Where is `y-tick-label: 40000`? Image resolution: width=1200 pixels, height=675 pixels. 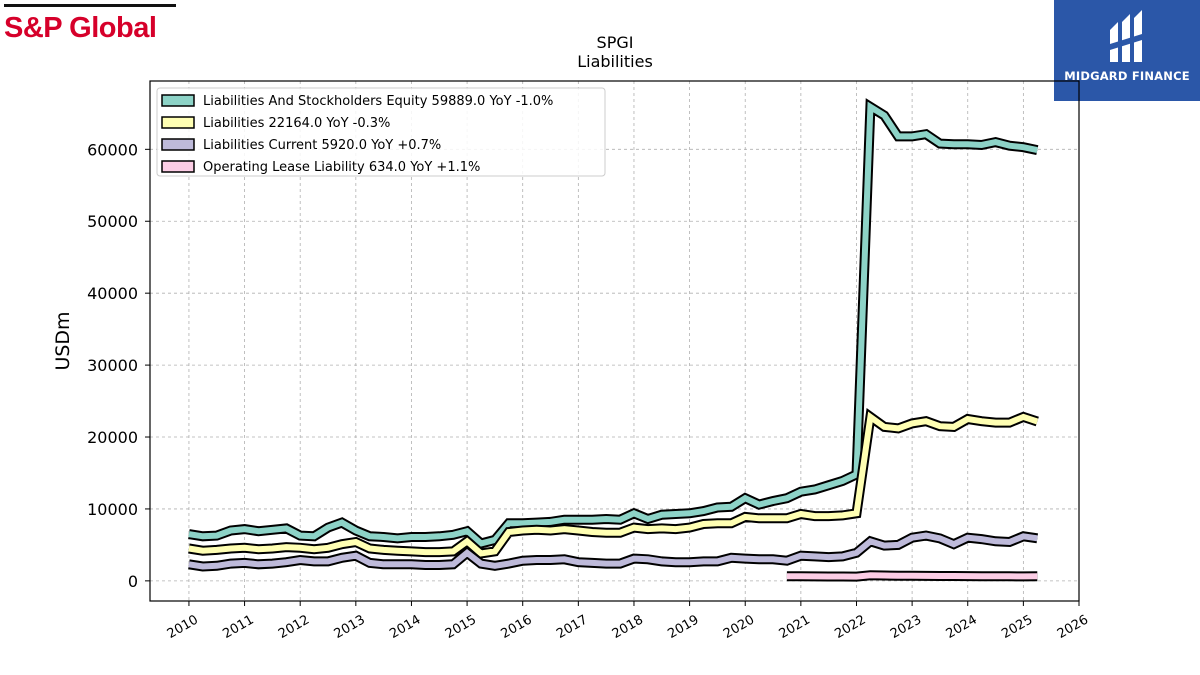
y-tick-label: 40000 is located at coordinates (112, 293).